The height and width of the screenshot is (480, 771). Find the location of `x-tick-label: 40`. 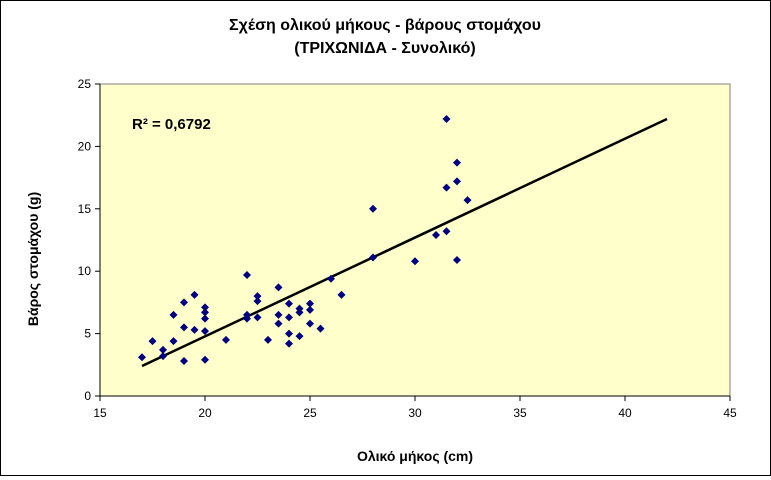

x-tick-label: 40 is located at coordinates (625, 413).